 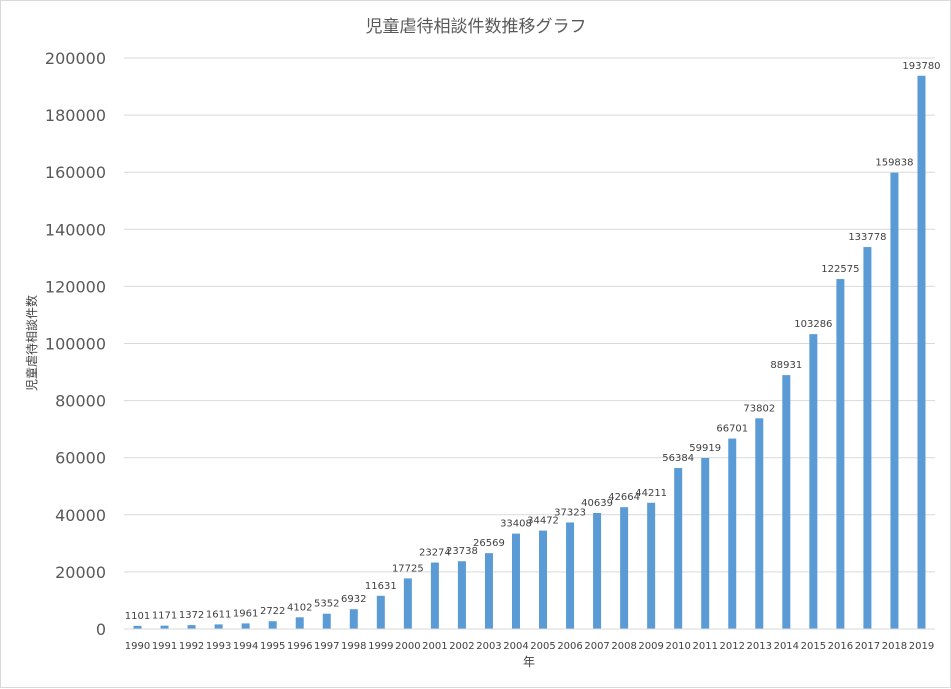 I want to click on data-label: 66701, so click(x=732, y=429).